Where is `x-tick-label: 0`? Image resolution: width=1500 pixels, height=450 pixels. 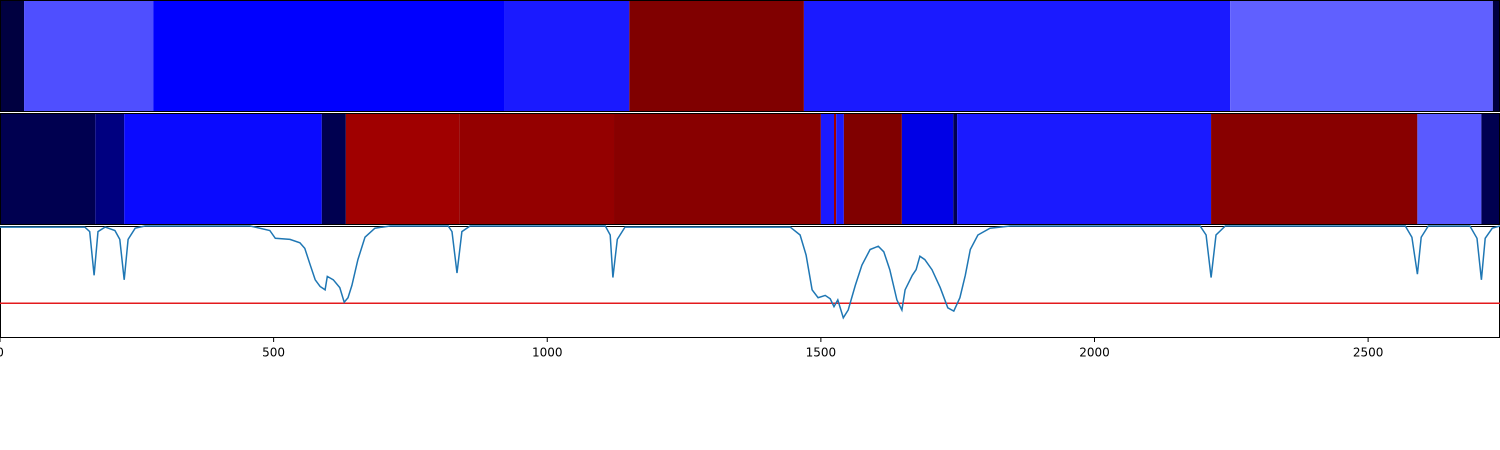
x-tick-label: 0 is located at coordinates (2, 353).